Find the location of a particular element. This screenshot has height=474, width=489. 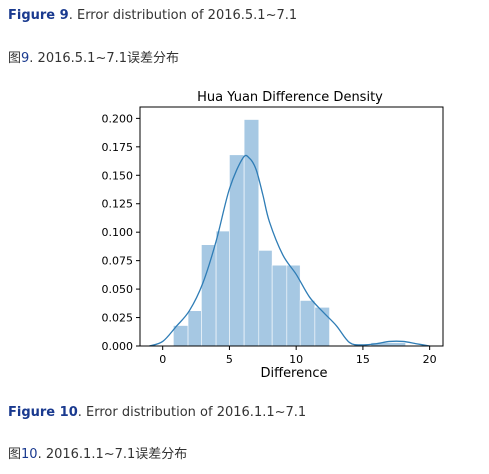

y-tick-label-5: 0.125 is located at coordinates (118, 204).